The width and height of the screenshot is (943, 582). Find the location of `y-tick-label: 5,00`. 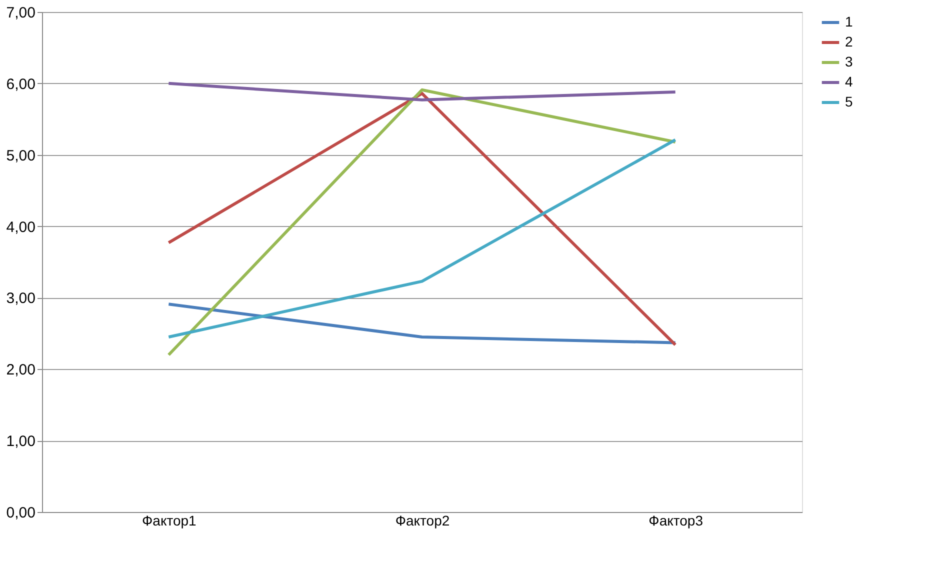

y-tick-label: 5,00 is located at coordinates (21, 155).